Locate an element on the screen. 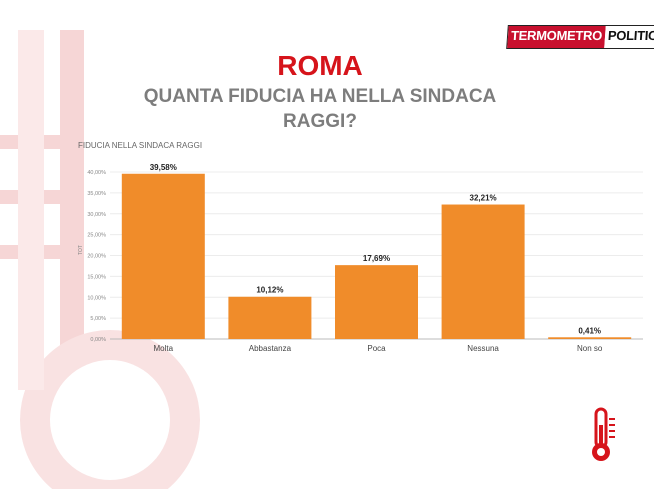 The height and width of the screenshot is (489, 654). data-label: 39,58% is located at coordinates (163, 167).